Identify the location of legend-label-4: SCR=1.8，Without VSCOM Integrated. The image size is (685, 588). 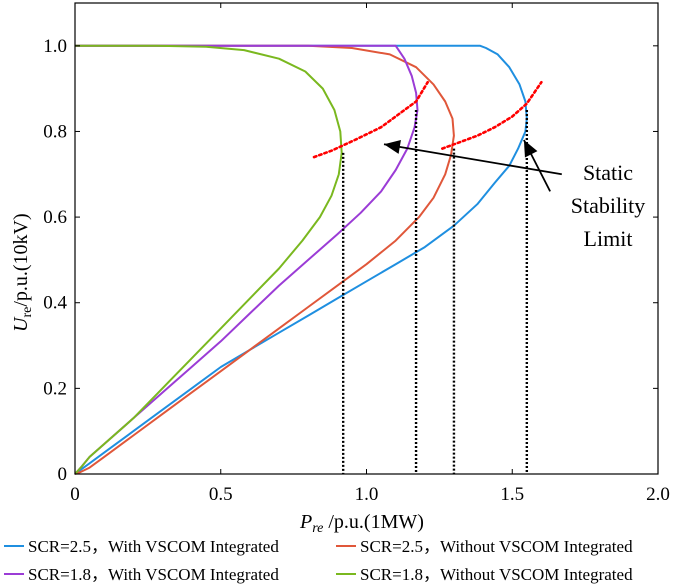
(496, 574).